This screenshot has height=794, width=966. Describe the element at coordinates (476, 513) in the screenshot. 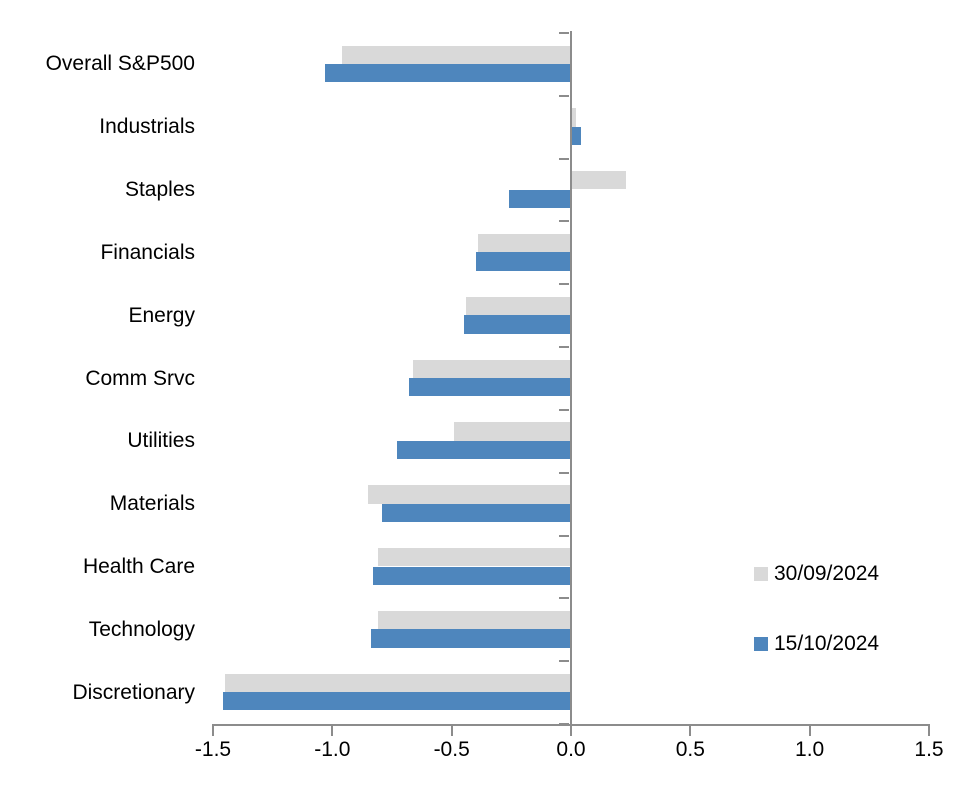

I see `bar-15-10-2024-materials` at that location.